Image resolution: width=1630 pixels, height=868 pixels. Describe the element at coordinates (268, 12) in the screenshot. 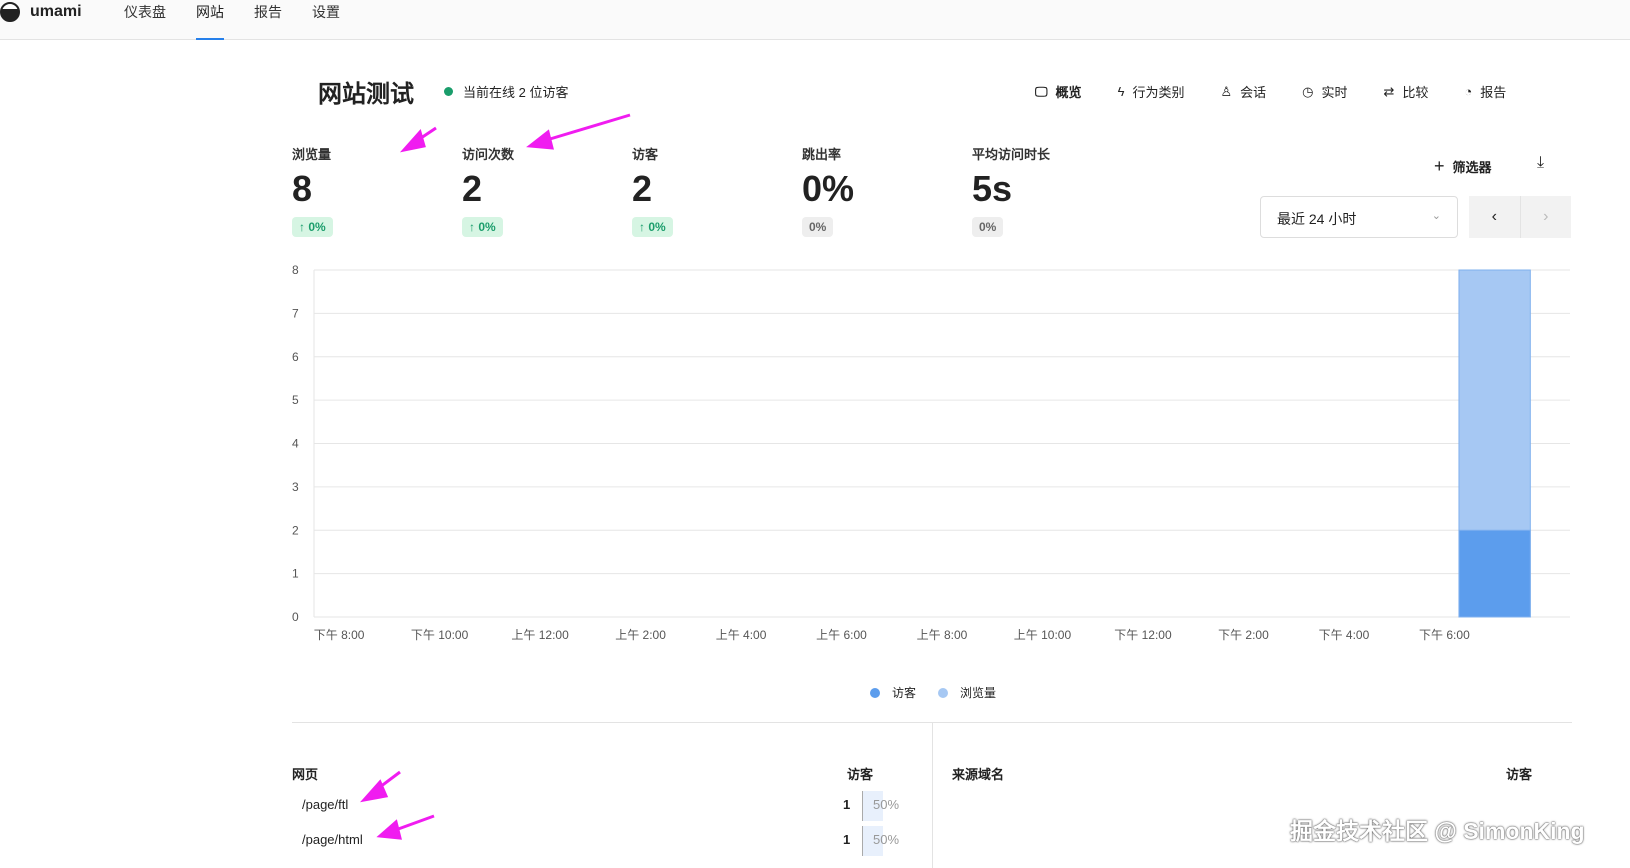

I see `nav-reports: 报告` at that location.